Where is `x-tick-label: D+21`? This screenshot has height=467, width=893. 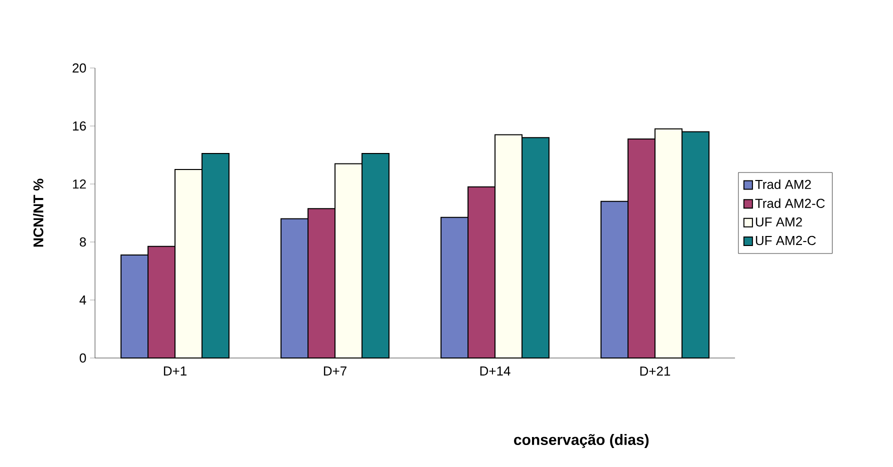
x-tick-label: D+21 is located at coordinates (655, 371).